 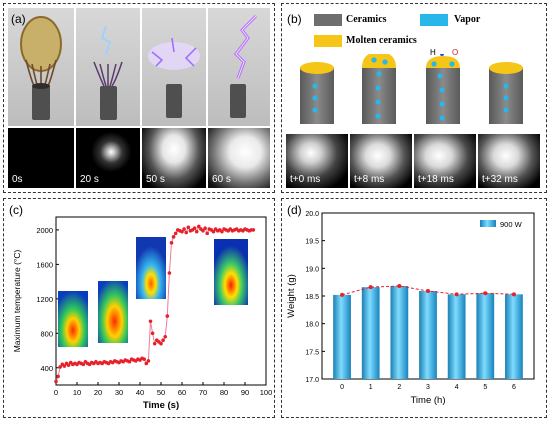 What do you see at coordinates (16, 210) in the screenshot?
I see `panel-c-label: (c)` at bounding box center [16, 210].